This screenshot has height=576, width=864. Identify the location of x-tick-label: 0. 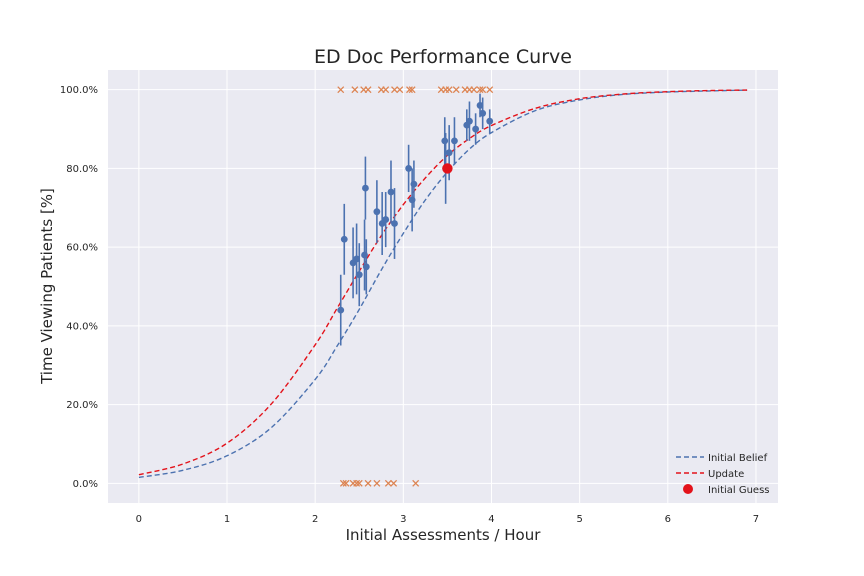
(139, 519).